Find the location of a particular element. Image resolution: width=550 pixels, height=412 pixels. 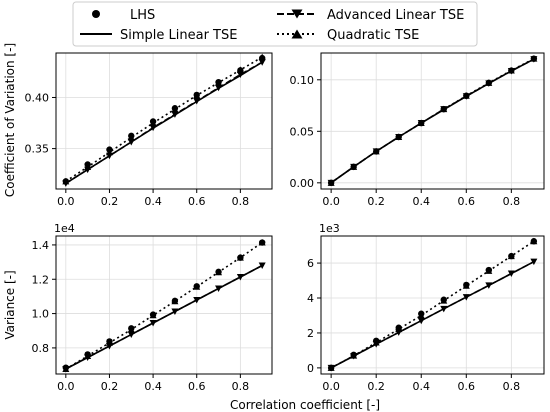

y-axis-label-cov: Coefficient of Variation [-] is located at coordinates (10, 120).